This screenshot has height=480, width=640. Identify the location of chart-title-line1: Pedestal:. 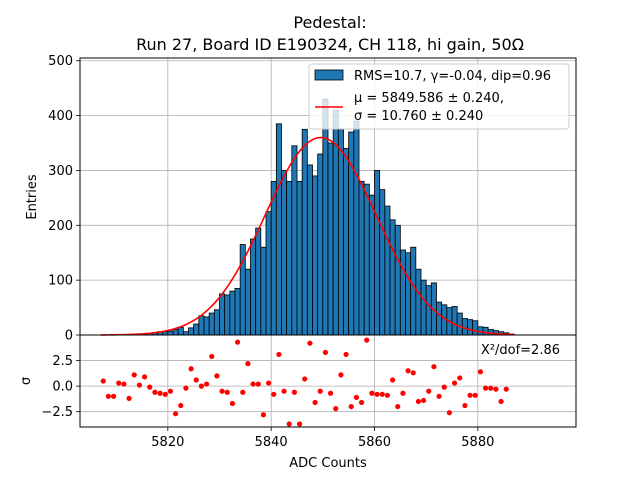
(329, 22).